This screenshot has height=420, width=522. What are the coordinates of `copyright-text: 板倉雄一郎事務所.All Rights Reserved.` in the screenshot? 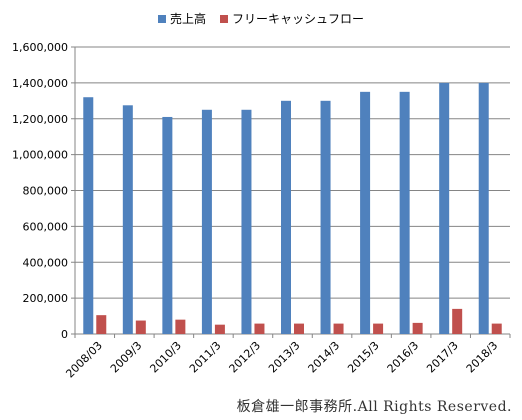 It's located at (374, 407).